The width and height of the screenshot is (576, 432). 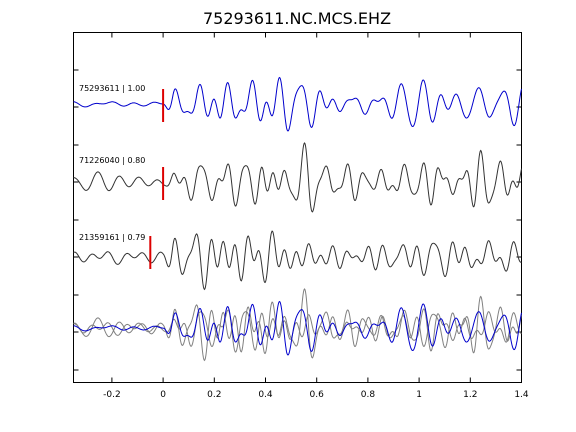 I want to click on x-tick-label: -0.2, so click(x=112, y=395).